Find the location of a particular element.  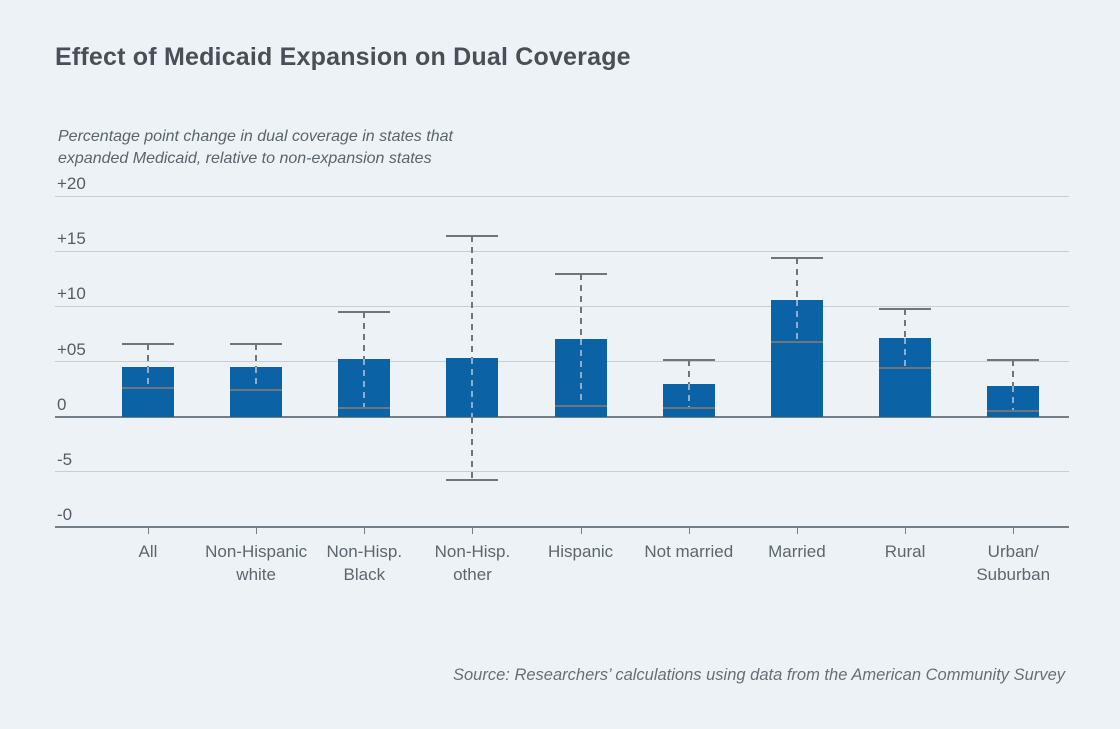

y-axis-tick-label: 0 is located at coordinates (62, 404).